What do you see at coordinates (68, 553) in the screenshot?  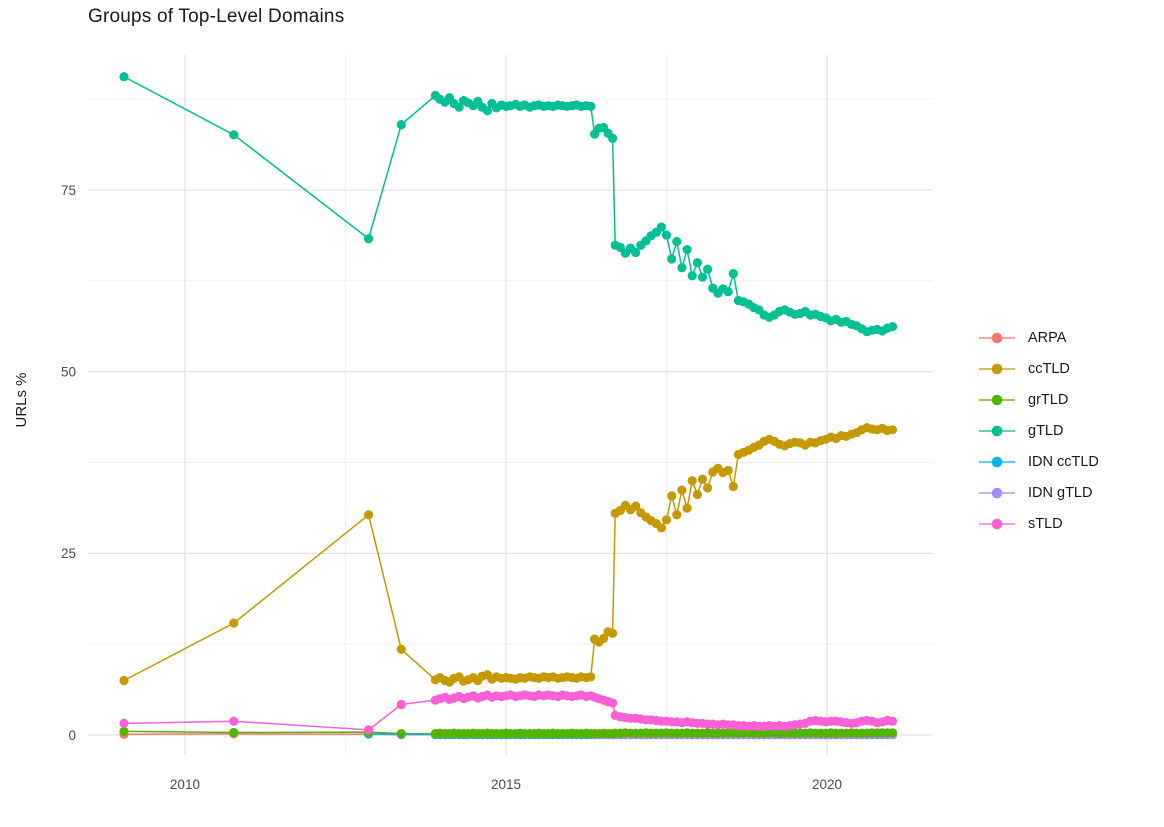 I see `y-tick-label: 25` at bounding box center [68, 553].